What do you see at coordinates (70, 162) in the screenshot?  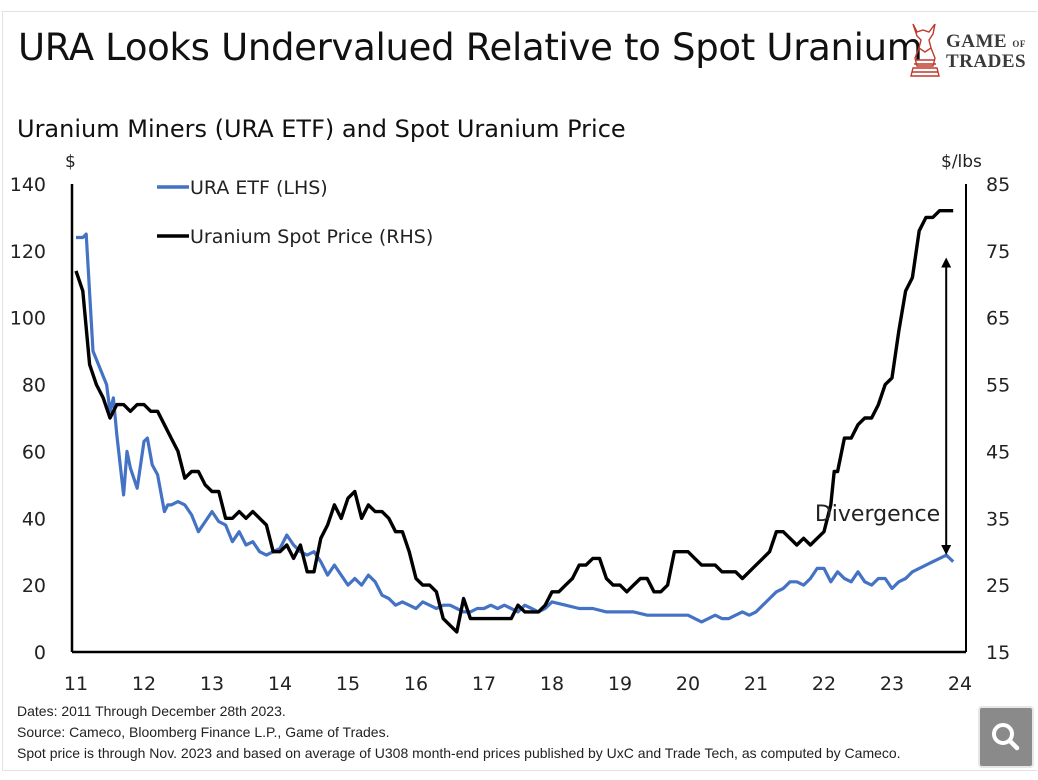 I see `y-axis-left-label: $` at bounding box center [70, 162].